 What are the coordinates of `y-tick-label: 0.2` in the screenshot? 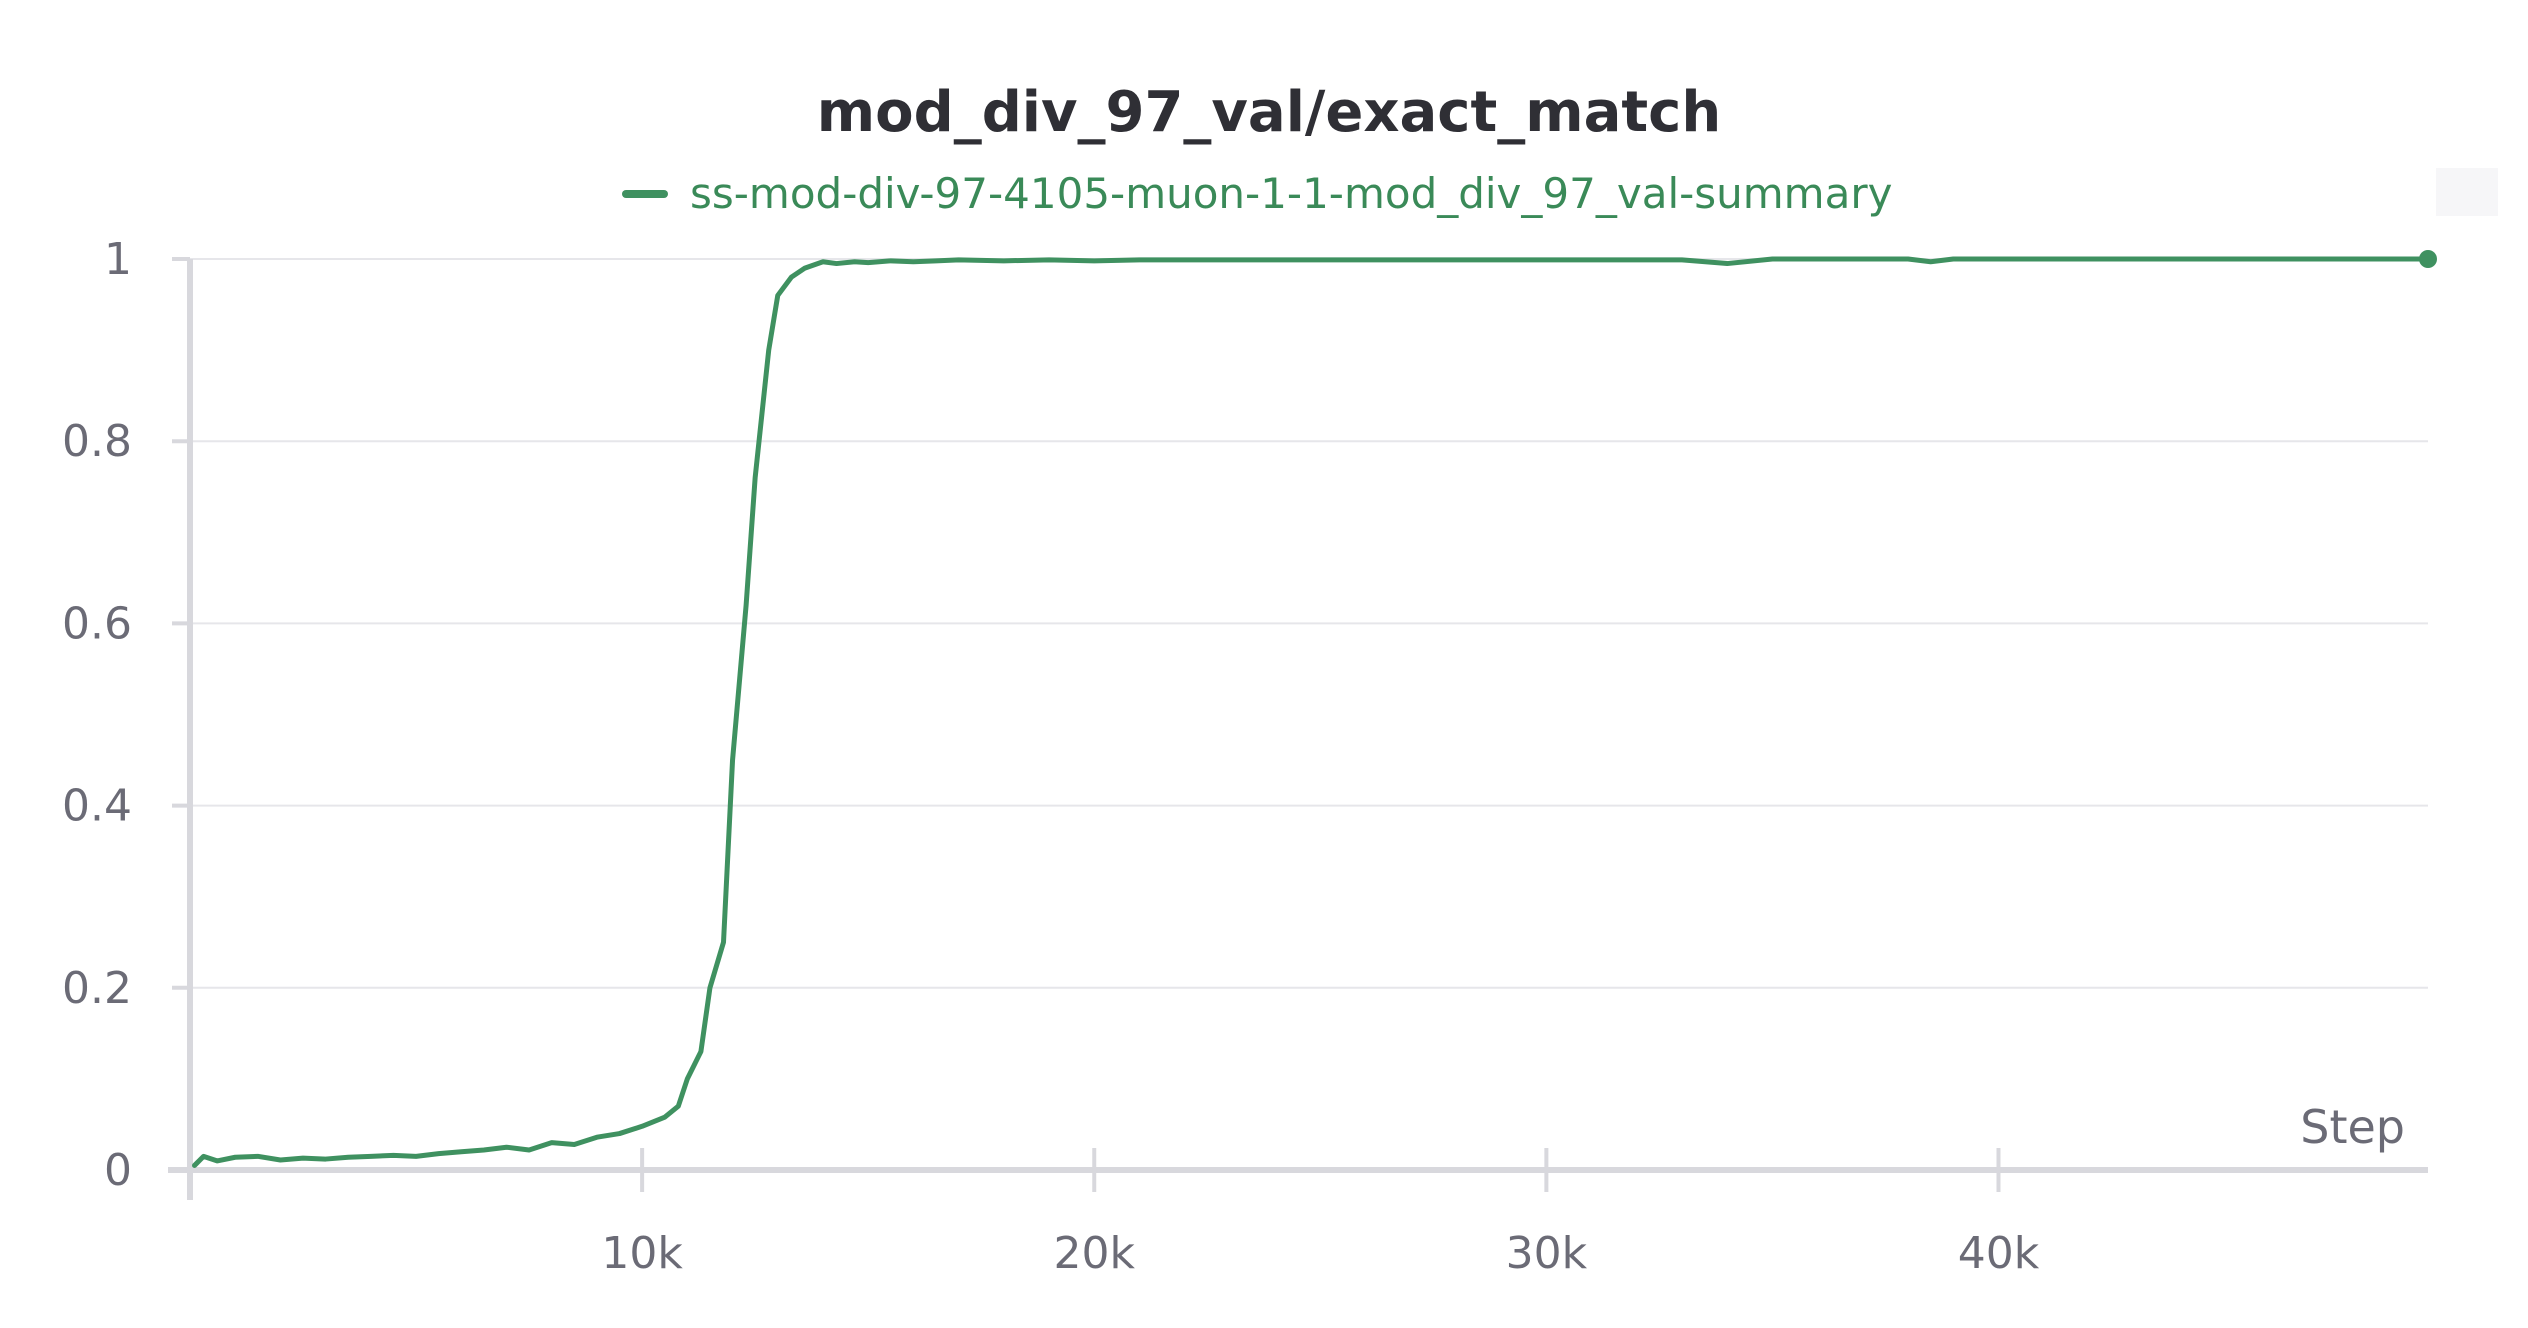 It's located at (97, 988).